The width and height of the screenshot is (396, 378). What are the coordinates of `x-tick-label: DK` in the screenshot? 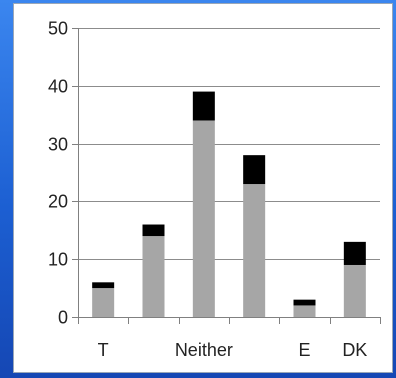 It's located at (354, 350).